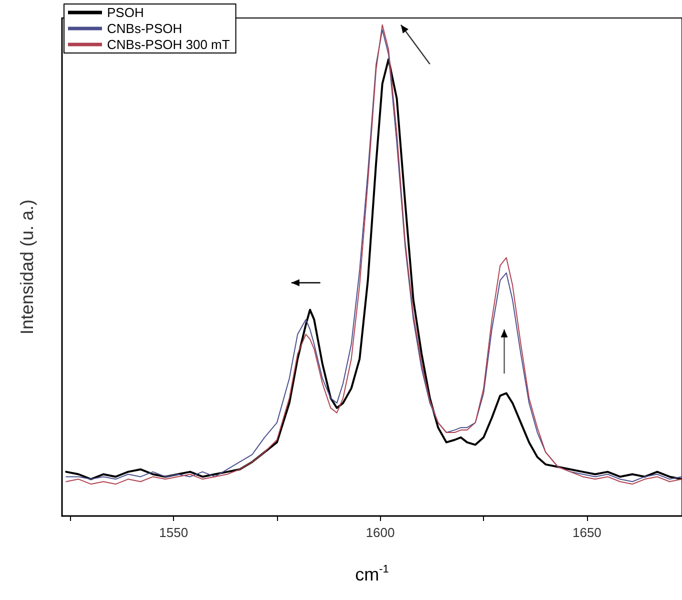 The width and height of the screenshot is (682, 600). Describe the element at coordinates (587, 532) in the screenshot. I see `x-tick-label: 1650` at that location.